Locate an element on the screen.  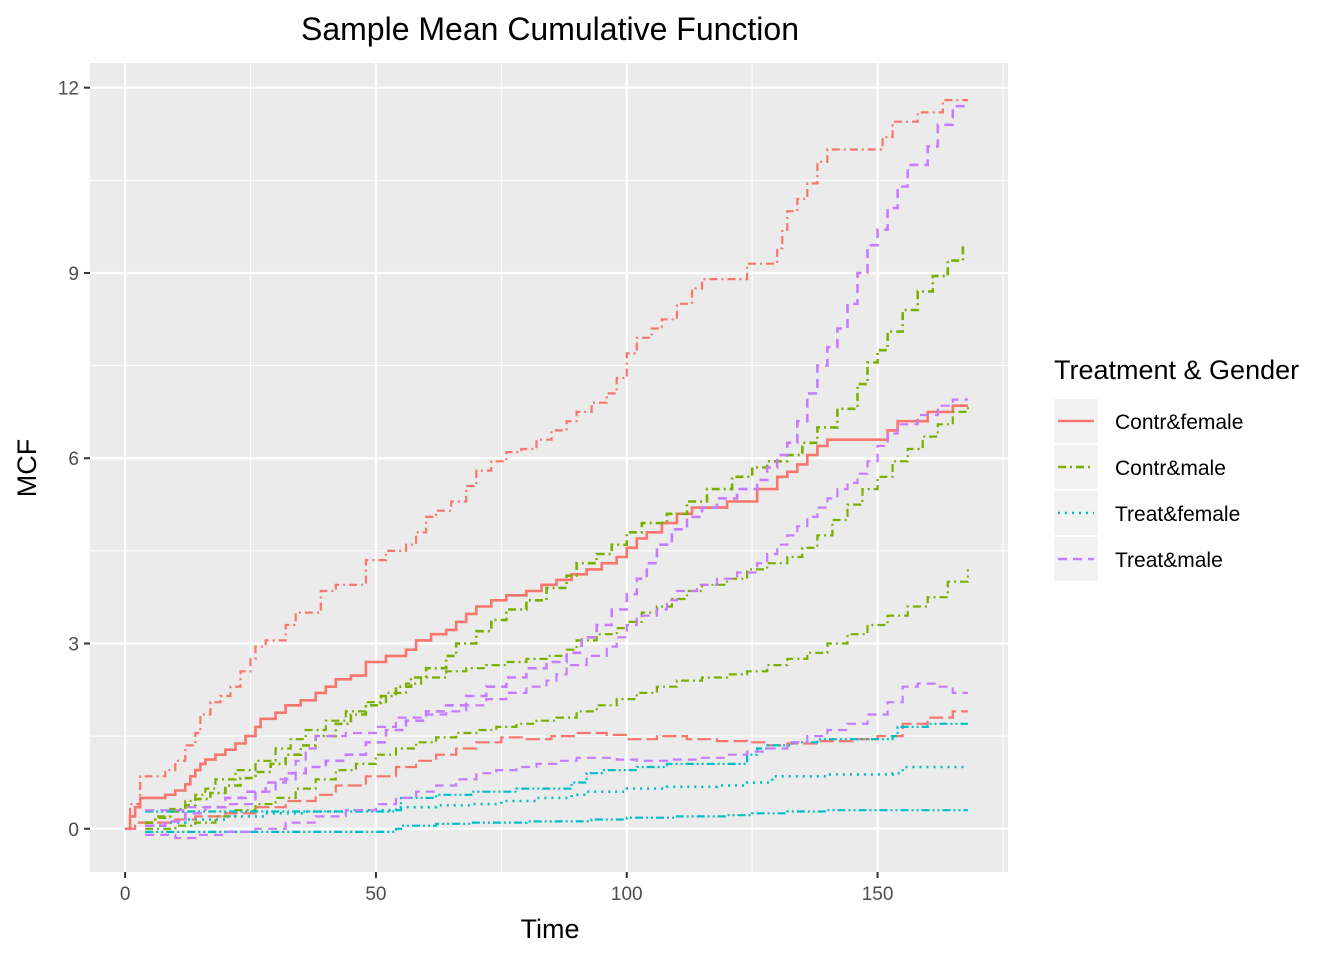
series-line-upper is located at coordinates (556, 767).